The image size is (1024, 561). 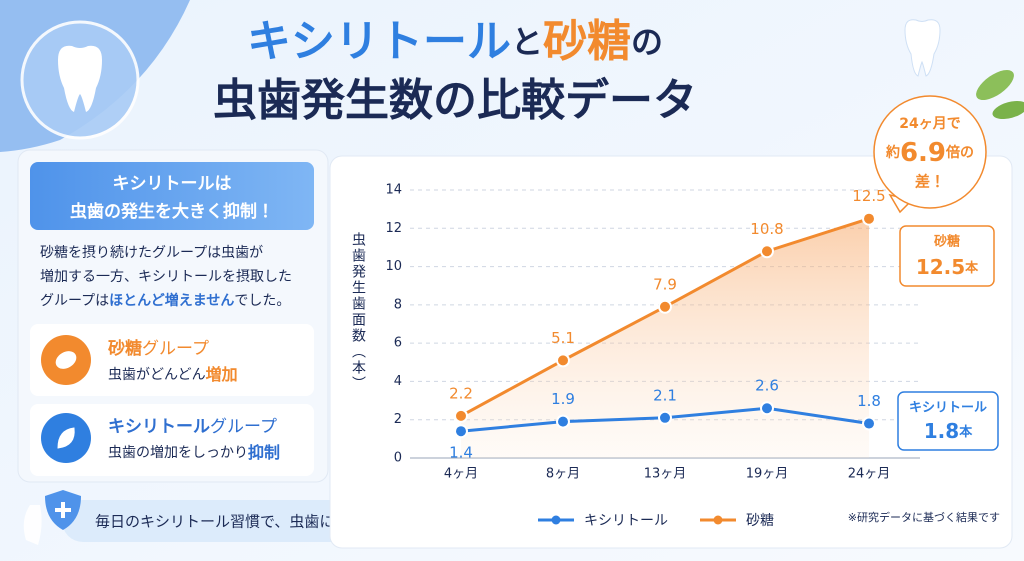 What do you see at coordinates (172, 211) in the screenshot?
I see `headline: 虫歯の発生を大きく抑制！` at bounding box center [172, 211].